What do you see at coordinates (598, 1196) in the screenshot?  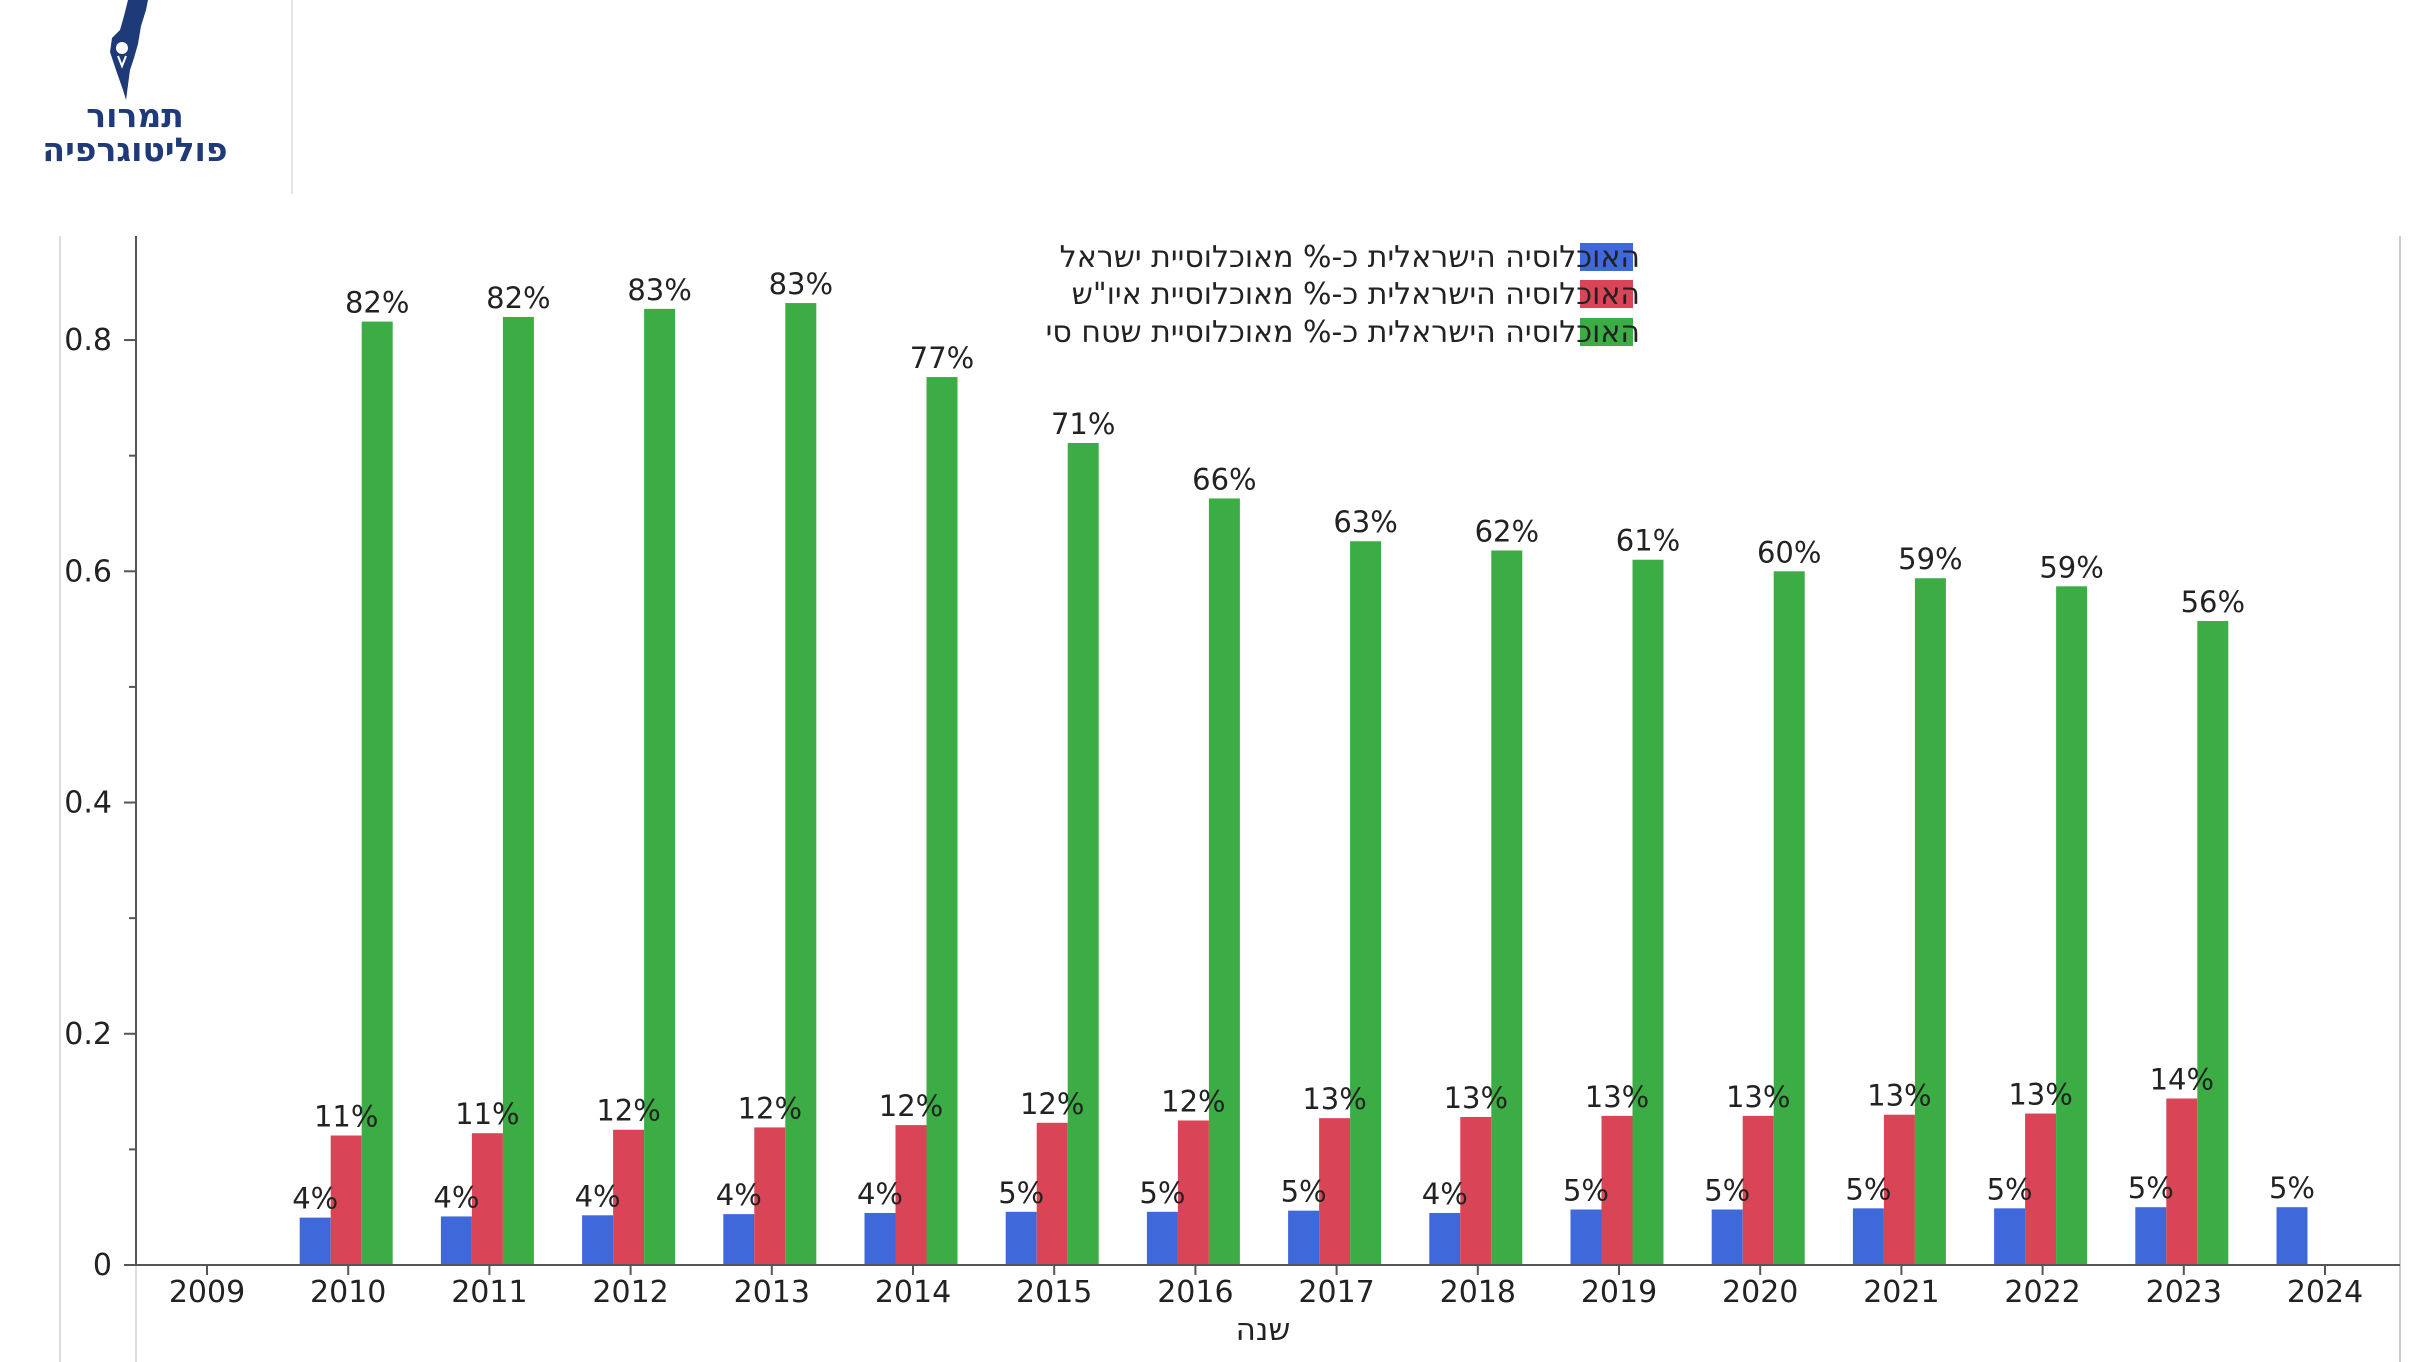 I see `data-label-2012-s1: 4%` at bounding box center [598, 1196].